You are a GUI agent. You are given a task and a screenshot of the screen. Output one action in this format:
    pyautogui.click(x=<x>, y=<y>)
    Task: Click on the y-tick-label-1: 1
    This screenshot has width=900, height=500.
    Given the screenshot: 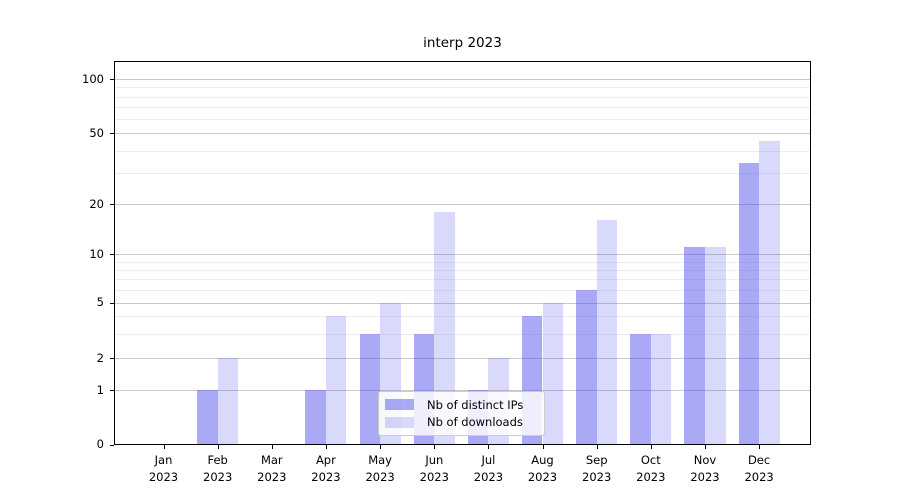 What is the action you would take?
    pyautogui.click(x=100, y=389)
    